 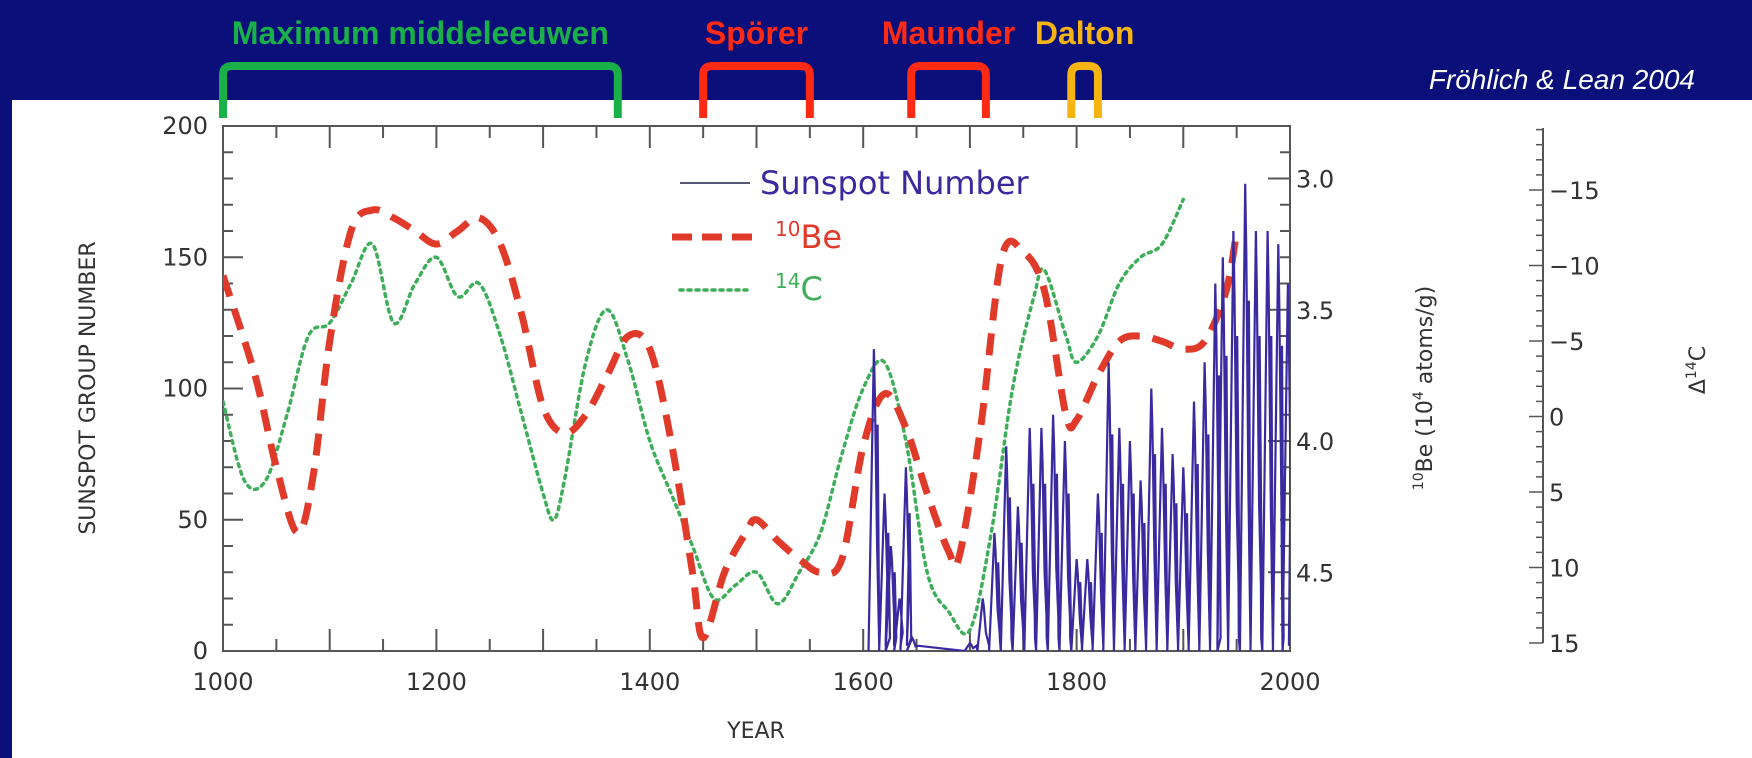 What do you see at coordinates (1315, 377) in the screenshot?
I see `be-axis-tick-labels: 3.0 3.5 4.0 4.5` at bounding box center [1315, 377].